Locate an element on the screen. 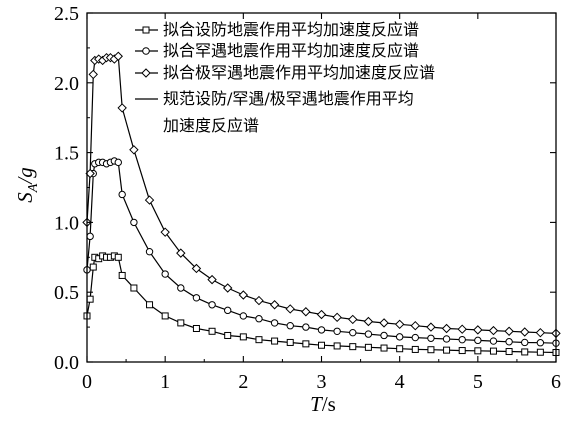  y-axis-sub: A is located at coordinates (33, 188).